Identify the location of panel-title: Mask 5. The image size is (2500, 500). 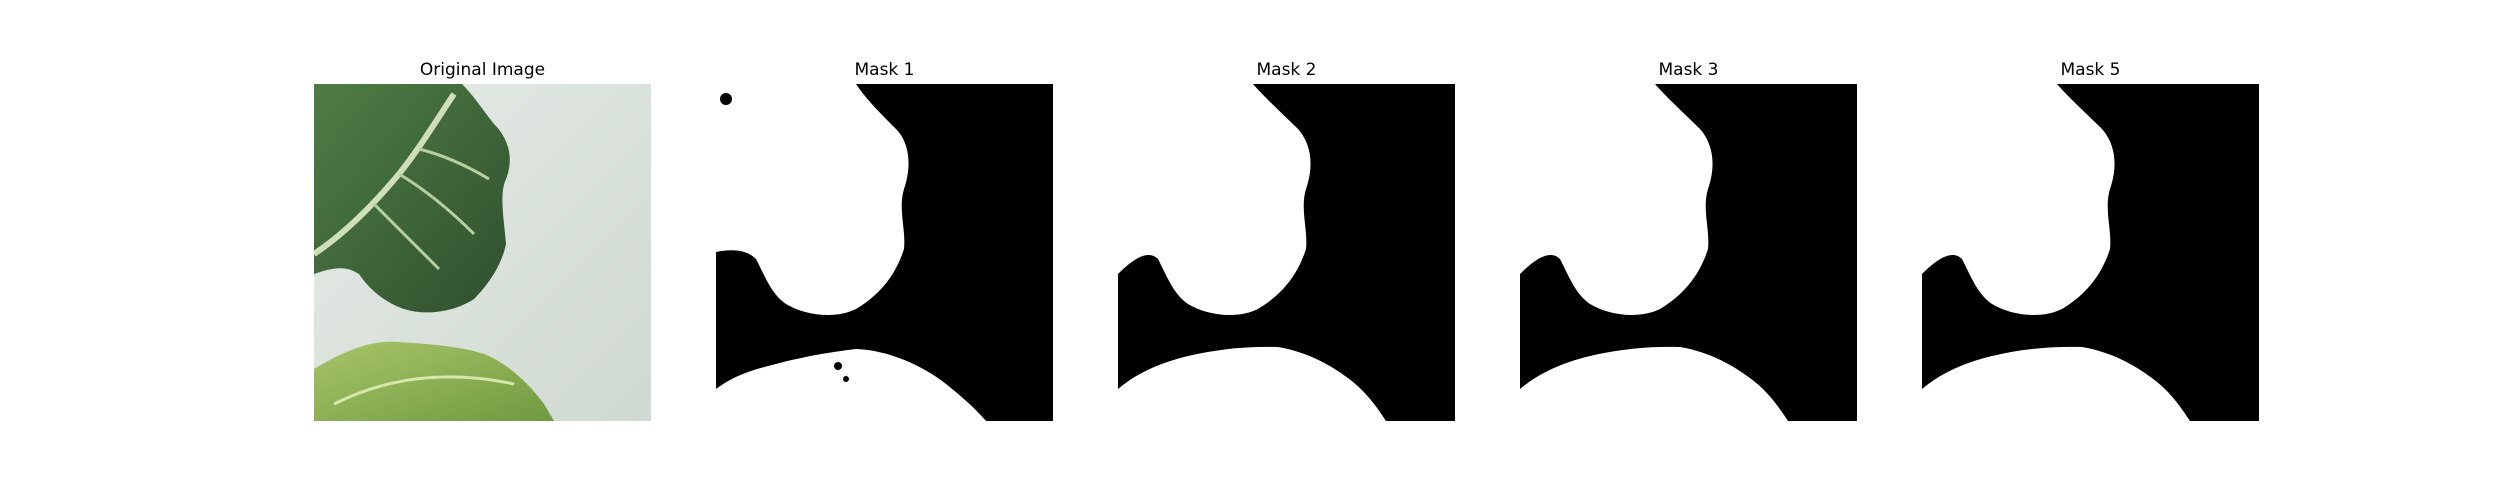
(2090, 70).